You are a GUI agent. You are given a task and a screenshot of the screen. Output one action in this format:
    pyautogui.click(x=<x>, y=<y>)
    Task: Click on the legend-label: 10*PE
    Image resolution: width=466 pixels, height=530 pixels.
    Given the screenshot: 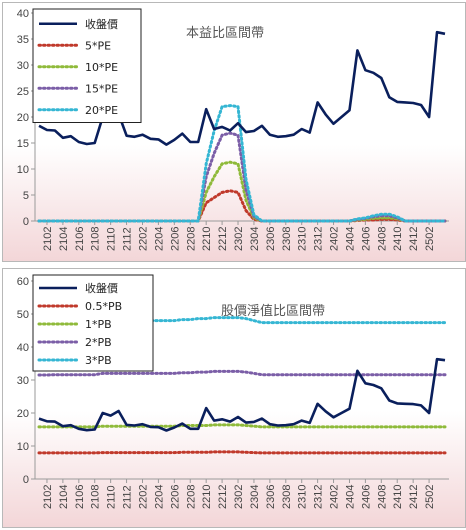 What is the action you would take?
    pyautogui.click(x=101, y=67)
    